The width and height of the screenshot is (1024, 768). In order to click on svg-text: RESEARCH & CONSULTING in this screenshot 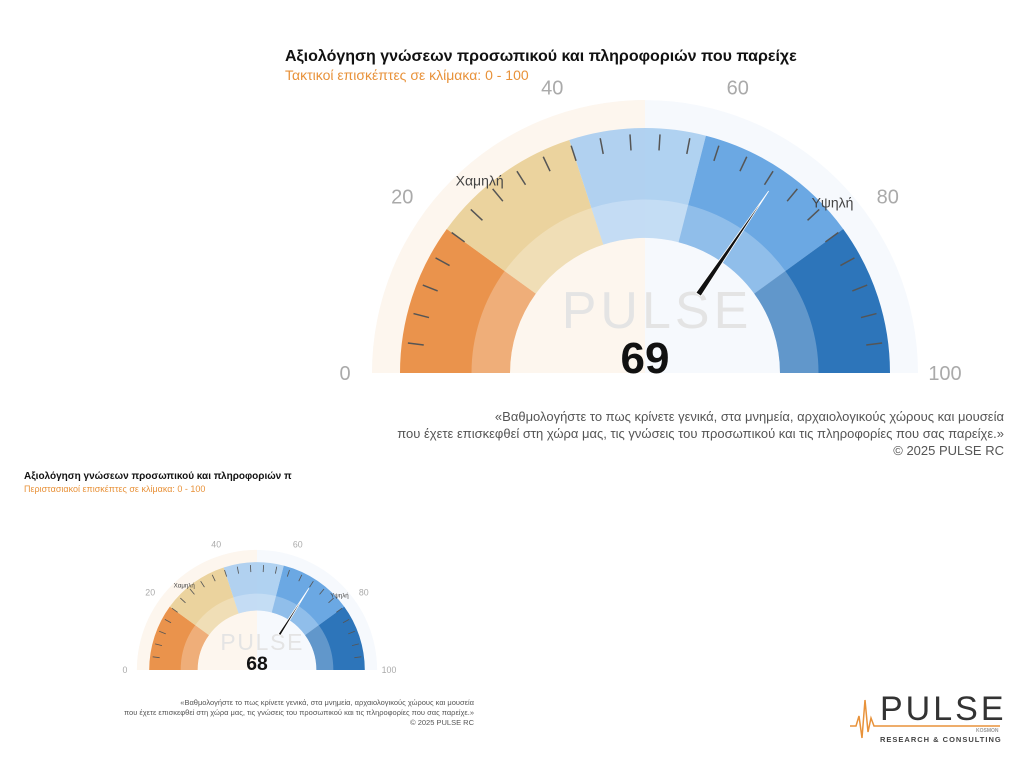, I will do `click(941, 739)`.